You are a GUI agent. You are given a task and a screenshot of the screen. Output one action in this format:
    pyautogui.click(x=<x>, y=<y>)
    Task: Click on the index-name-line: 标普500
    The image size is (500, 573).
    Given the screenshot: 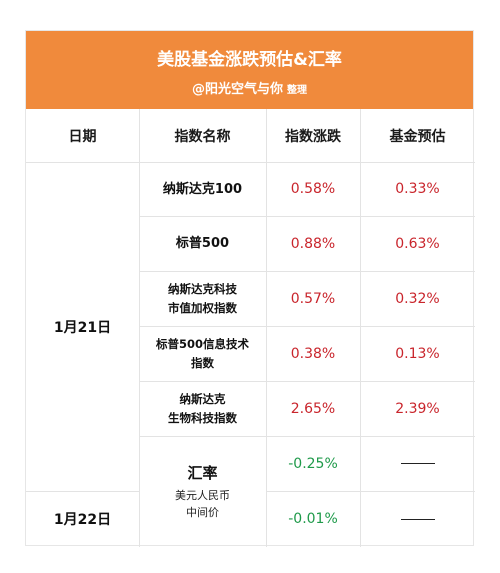 What is the action you would take?
    pyautogui.click(x=202, y=243)
    